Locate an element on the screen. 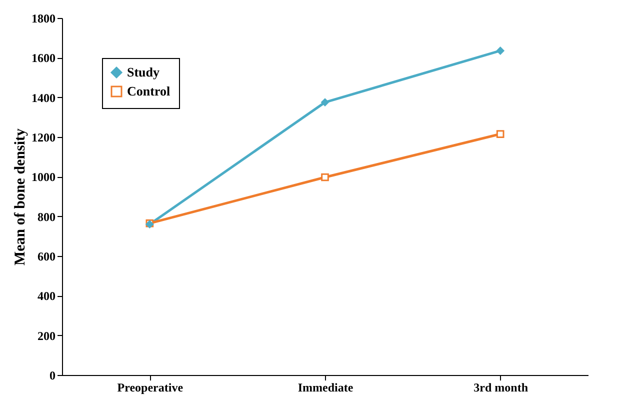 Image resolution: width=618 pixels, height=420 pixels. y-tick-label: 200 is located at coordinates (47, 335).